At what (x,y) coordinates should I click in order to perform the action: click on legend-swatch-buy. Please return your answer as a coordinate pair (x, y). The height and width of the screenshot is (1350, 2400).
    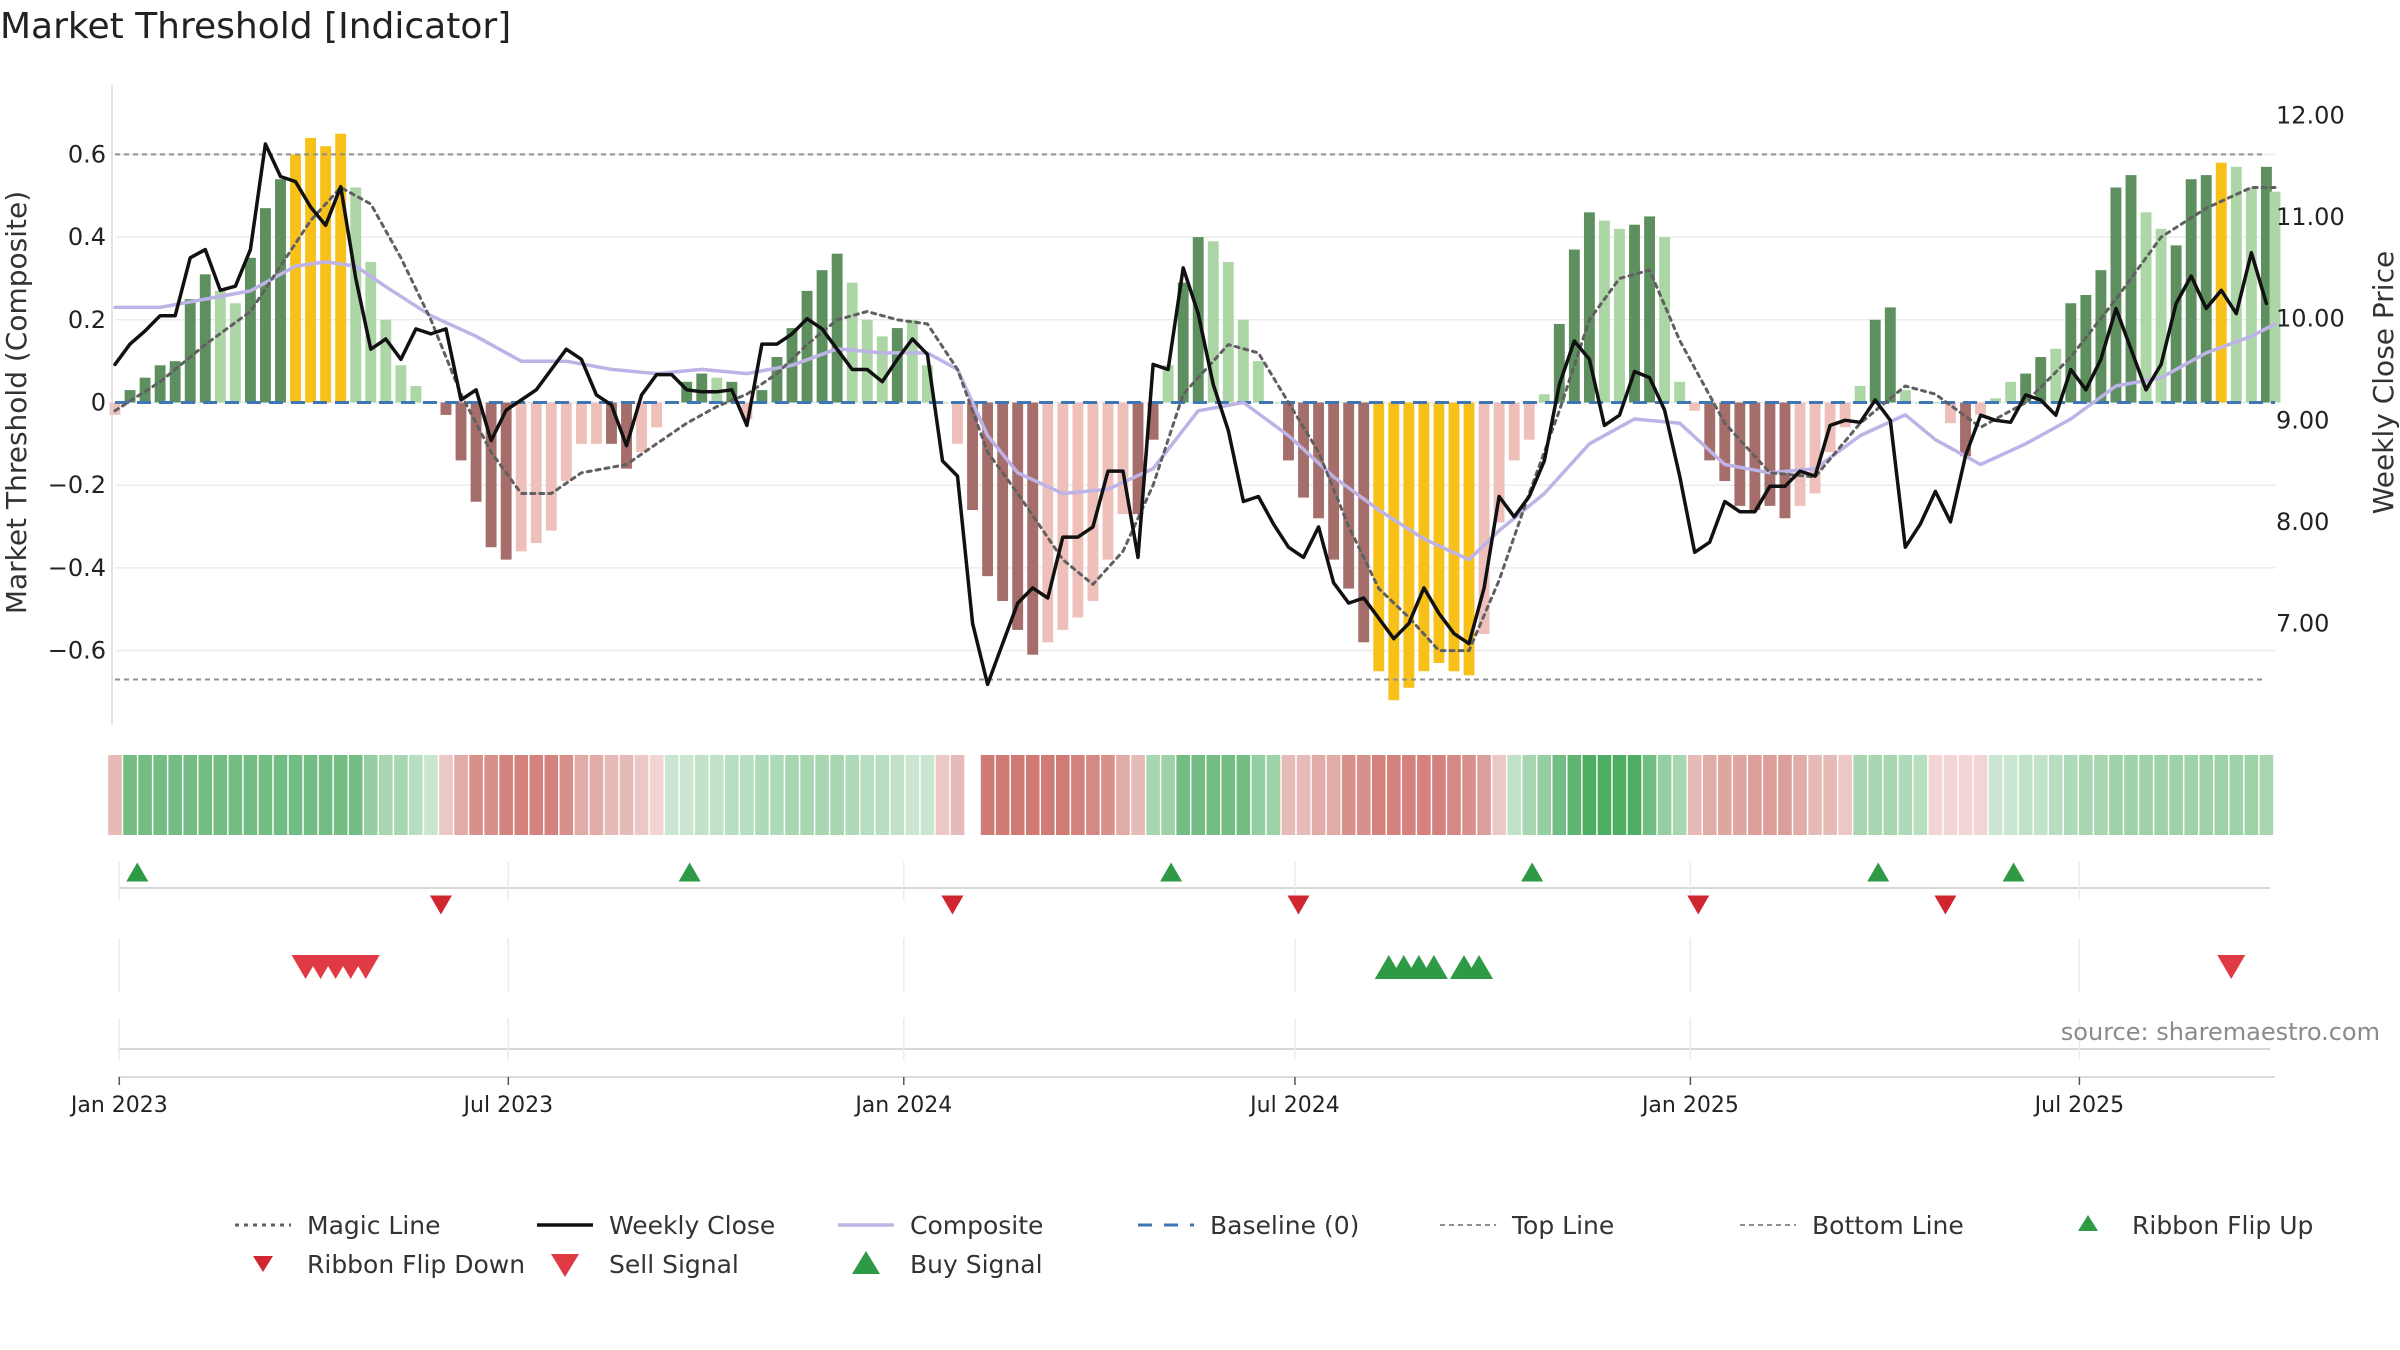
    Looking at the image, I should click on (866, 1262).